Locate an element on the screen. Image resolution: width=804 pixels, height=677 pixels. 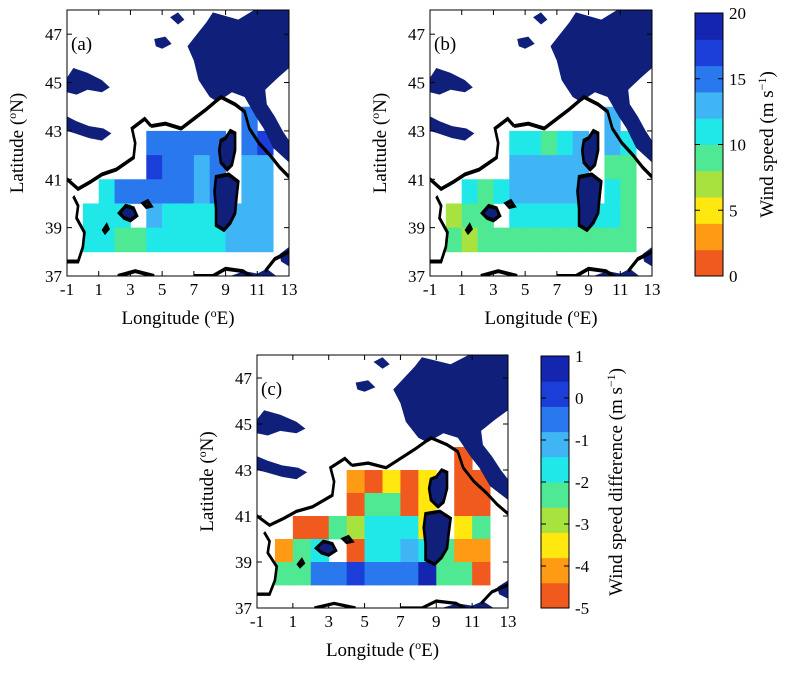
x-axis-label: Longitude (oE) is located at coordinates (540, 317).